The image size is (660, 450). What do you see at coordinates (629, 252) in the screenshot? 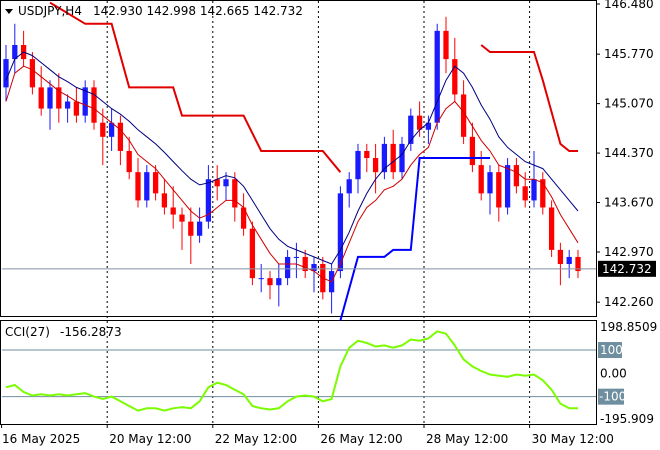
I see `price-tick-label: 142.970` at bounding box center [629, 252].